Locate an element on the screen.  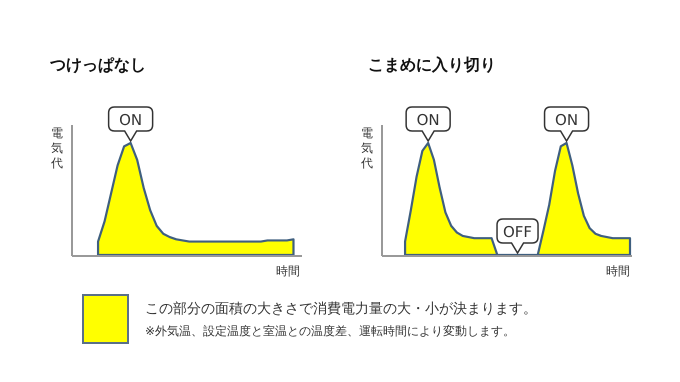
text: ※外気温、設定温度と室温との温度差、運転時間により変動します。 is located at coordinates (330, 331).